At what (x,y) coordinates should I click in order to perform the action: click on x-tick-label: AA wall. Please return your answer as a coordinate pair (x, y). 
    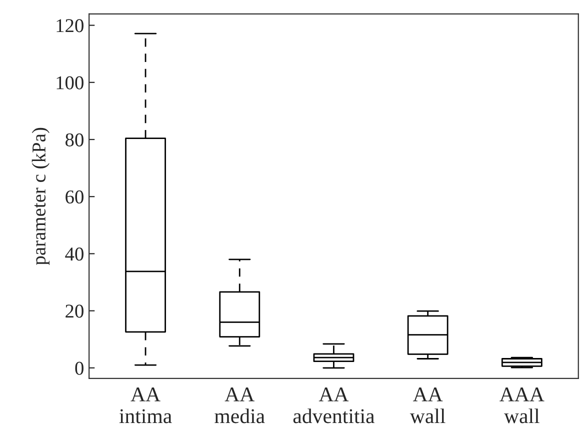
    Looking at the image, I should click on (428, 405).